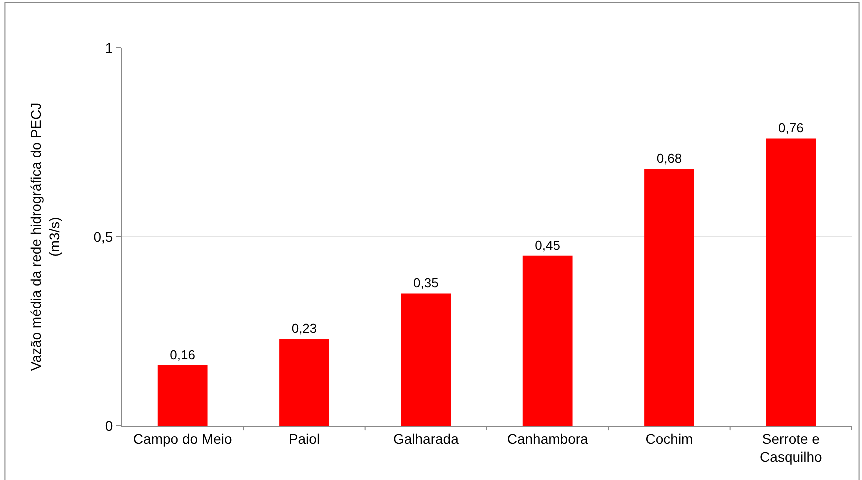 The height and width of the screenshot is (480, 862). I want to click on data-label: 0,16, so click(183, 355).